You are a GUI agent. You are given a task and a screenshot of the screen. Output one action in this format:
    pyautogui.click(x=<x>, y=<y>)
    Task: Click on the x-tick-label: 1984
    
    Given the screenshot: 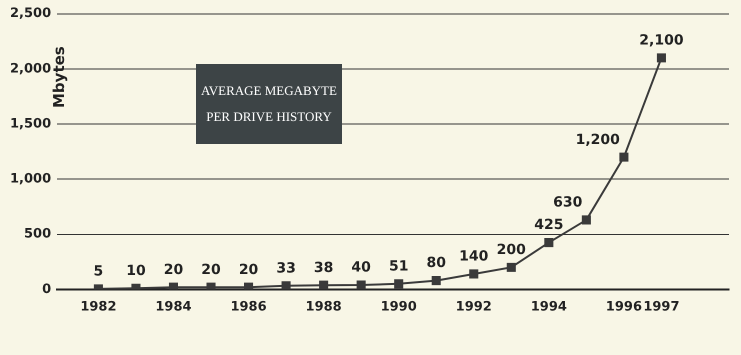 What is the action you would take?
    pyautogui.click(x=173, y=307)
    